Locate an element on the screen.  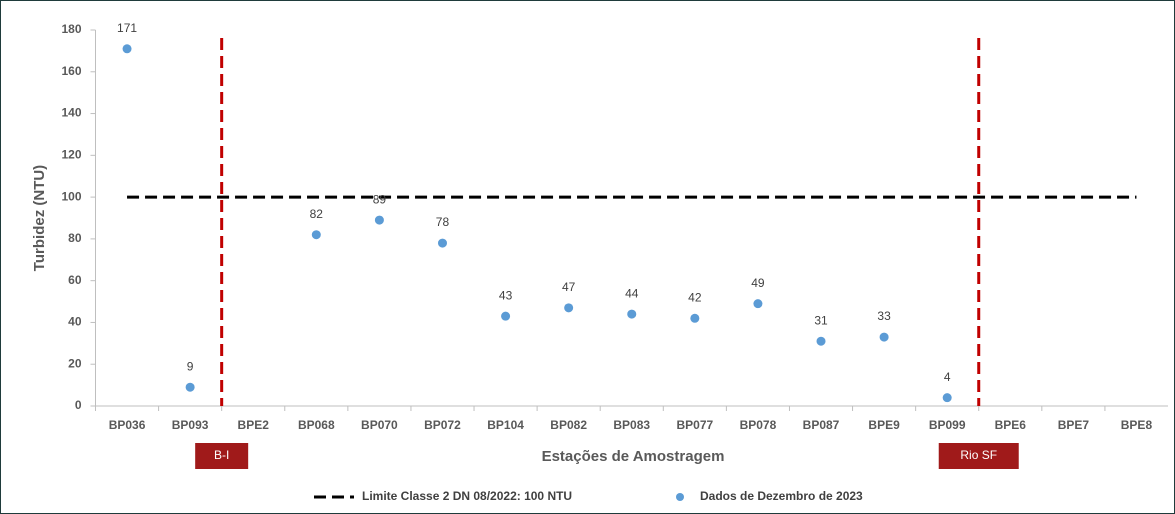
y-tick-label: 60 is located at coordinates (75, 280).